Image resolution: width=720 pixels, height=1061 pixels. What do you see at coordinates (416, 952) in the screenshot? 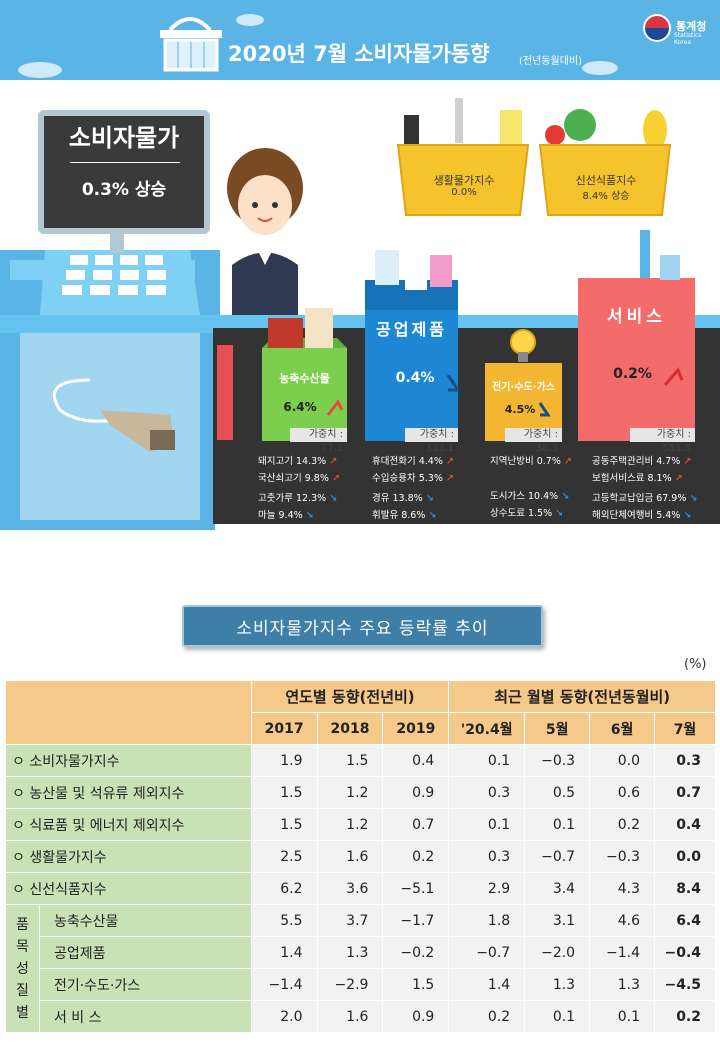
I see `cell: −0.2` at bounding box center [416, 952].